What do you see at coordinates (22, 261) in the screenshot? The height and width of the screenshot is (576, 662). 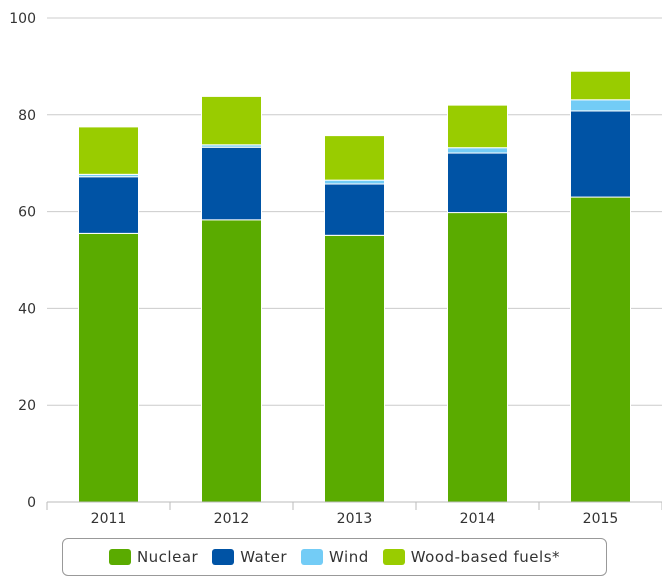 I see `y-axis-labels: 0 20 40 60 80 100` at bounding box center [22, 261].